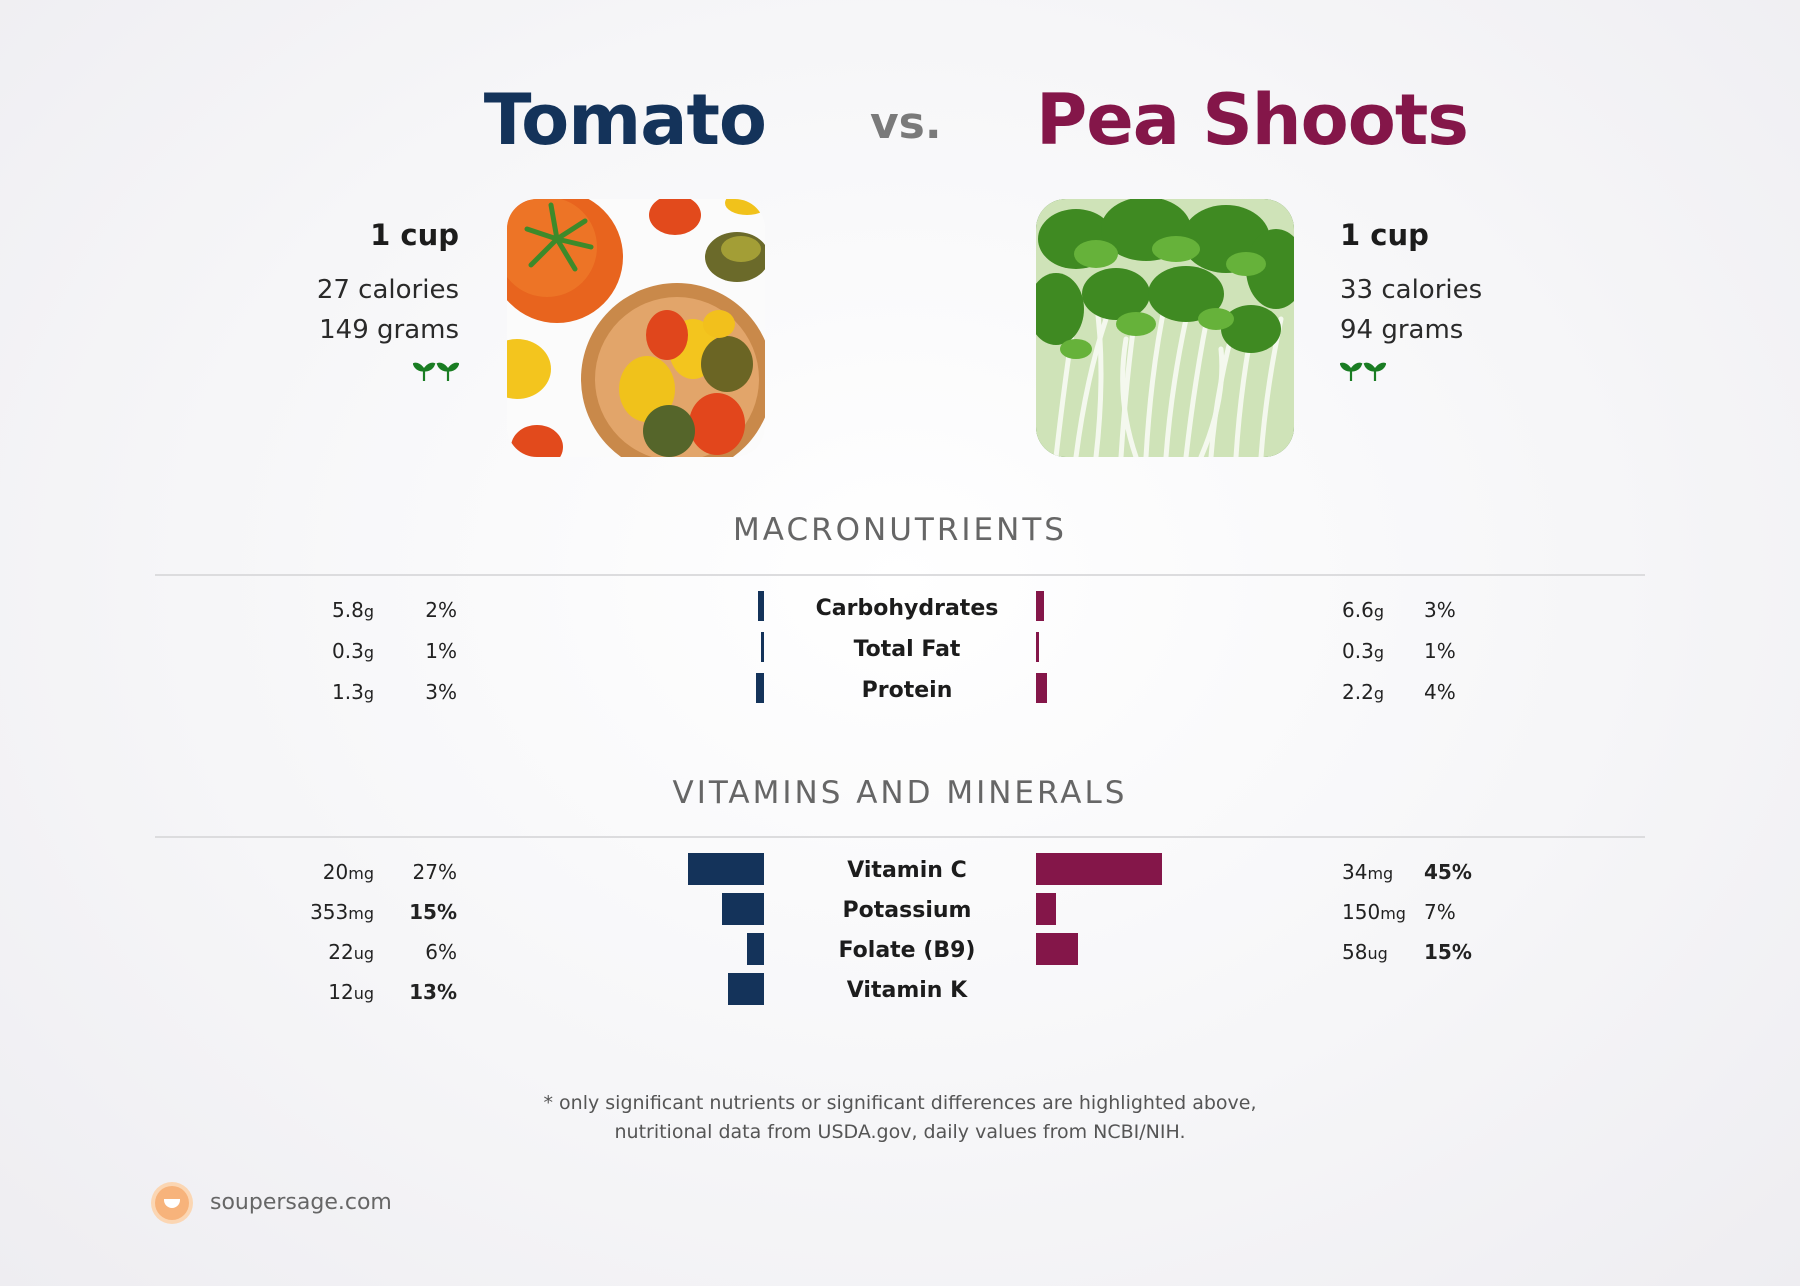  What do you see at coordinates (907, 870) in the screenshot?
I see `nutrient-label-vitamin-c: Vitamin C` at bounding box center [907, 870].